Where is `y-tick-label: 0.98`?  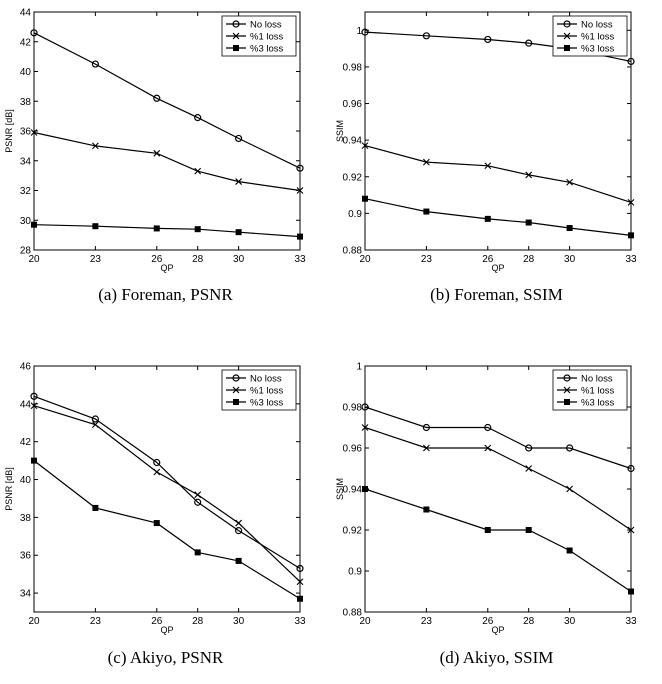
y-tick-label: 0.98 is located at coordinates (353, 408).